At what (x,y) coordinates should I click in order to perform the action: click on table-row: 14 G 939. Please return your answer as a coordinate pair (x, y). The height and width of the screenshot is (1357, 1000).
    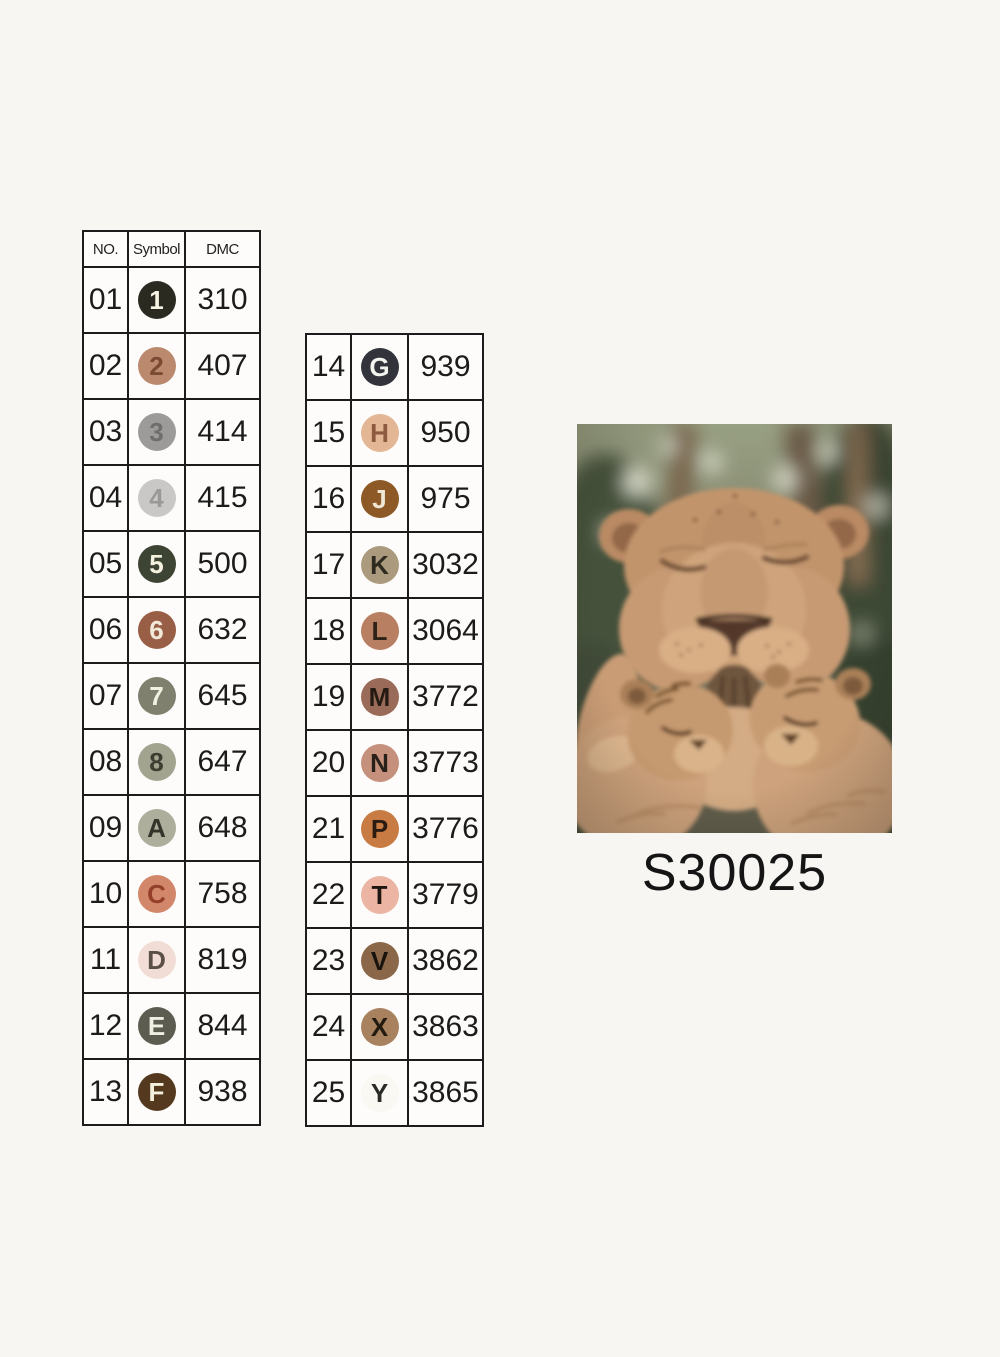
    Looking at the image, I should click on (394, 367).